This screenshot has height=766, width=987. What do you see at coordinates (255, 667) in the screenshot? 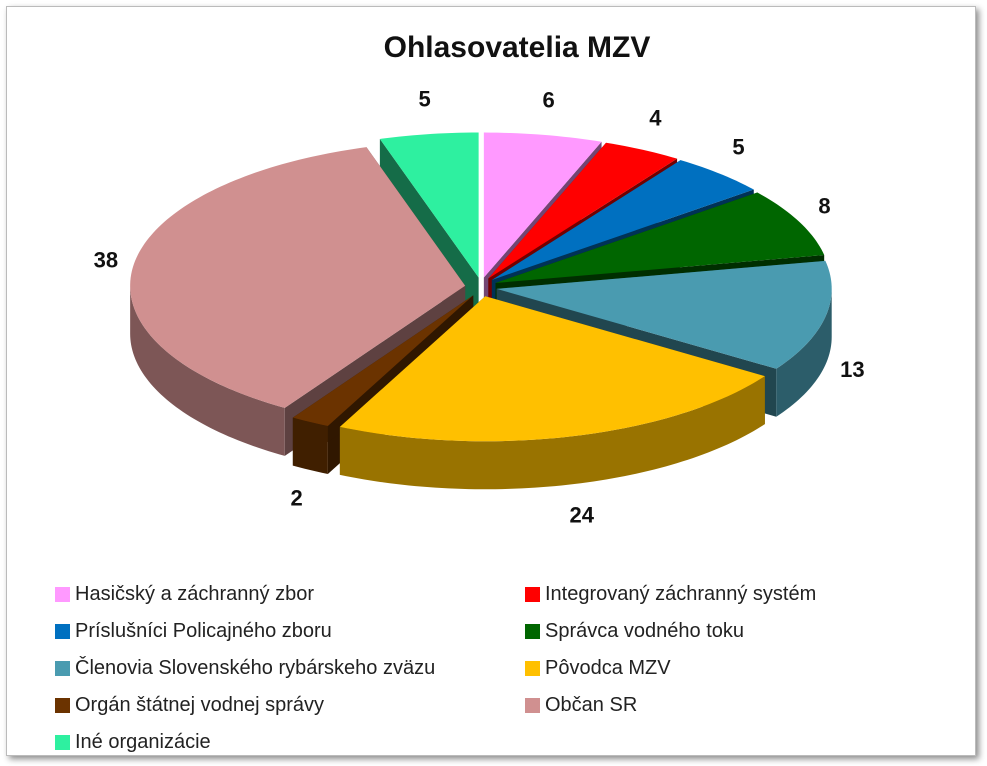
I see `legend-label: Členovia Slovenského rybárskeho zväzu` at bounding box center [255, 667].